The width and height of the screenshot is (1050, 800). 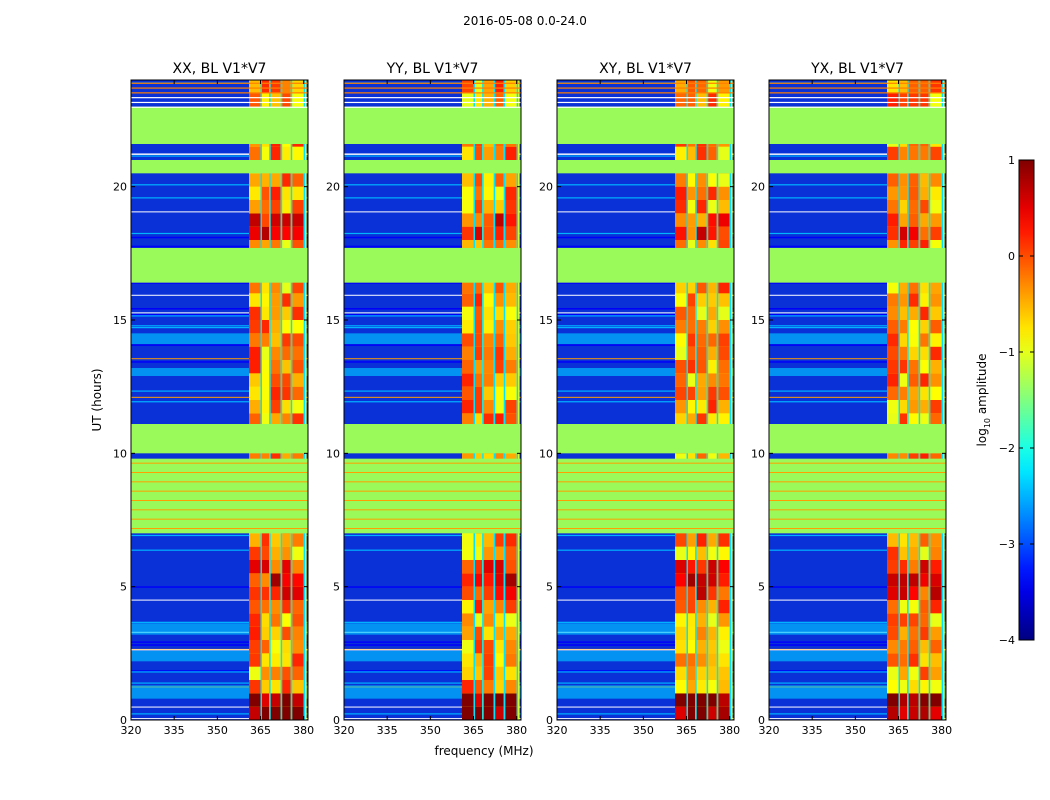 I want to click on colorbar-tick-label: −3, so click(x=1007, y=544).